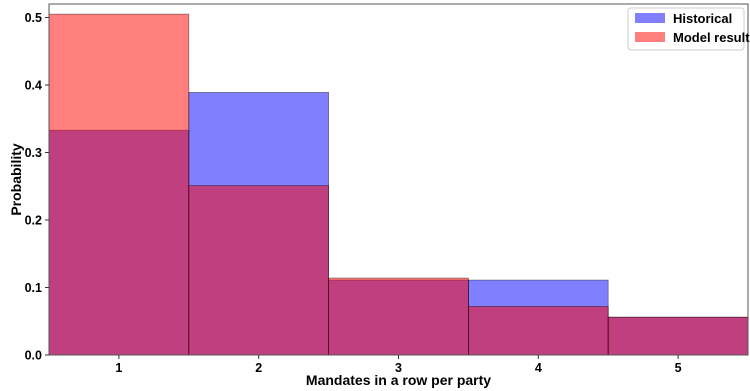 The height and width of the screenshot is (391, 750). What do you see at coordinates (118, 368) in the screenshot?
I see `x-tick-label: 1` at bounding box center [118, 368].